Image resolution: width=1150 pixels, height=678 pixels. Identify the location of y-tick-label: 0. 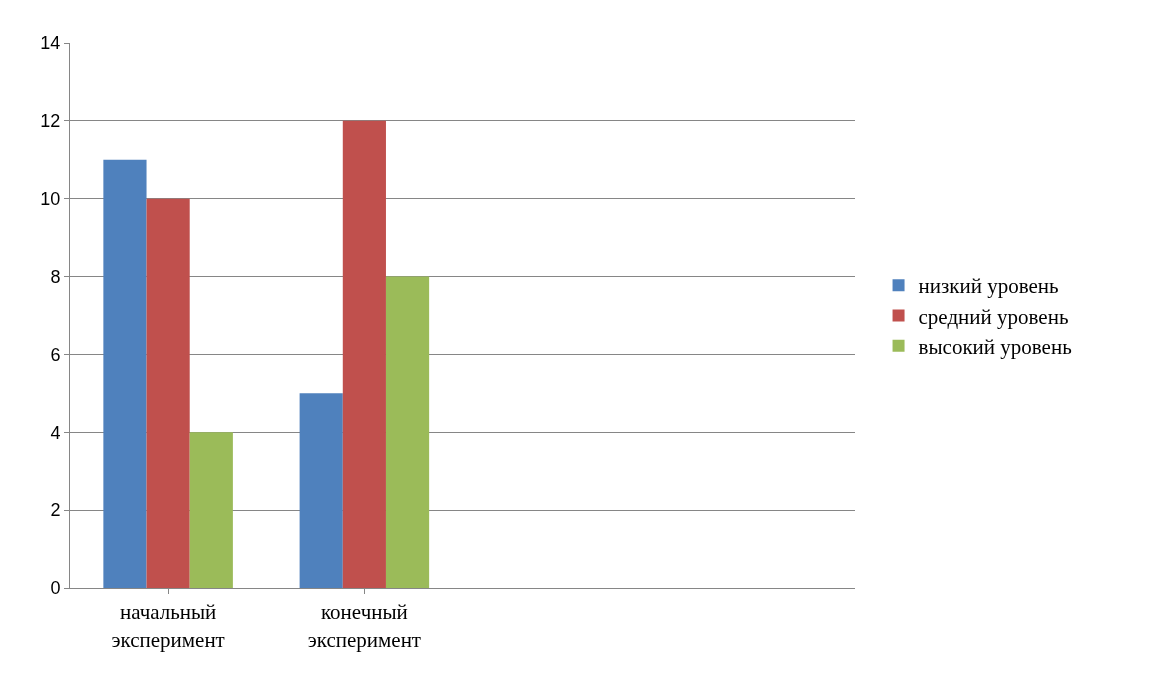
(55, 588).